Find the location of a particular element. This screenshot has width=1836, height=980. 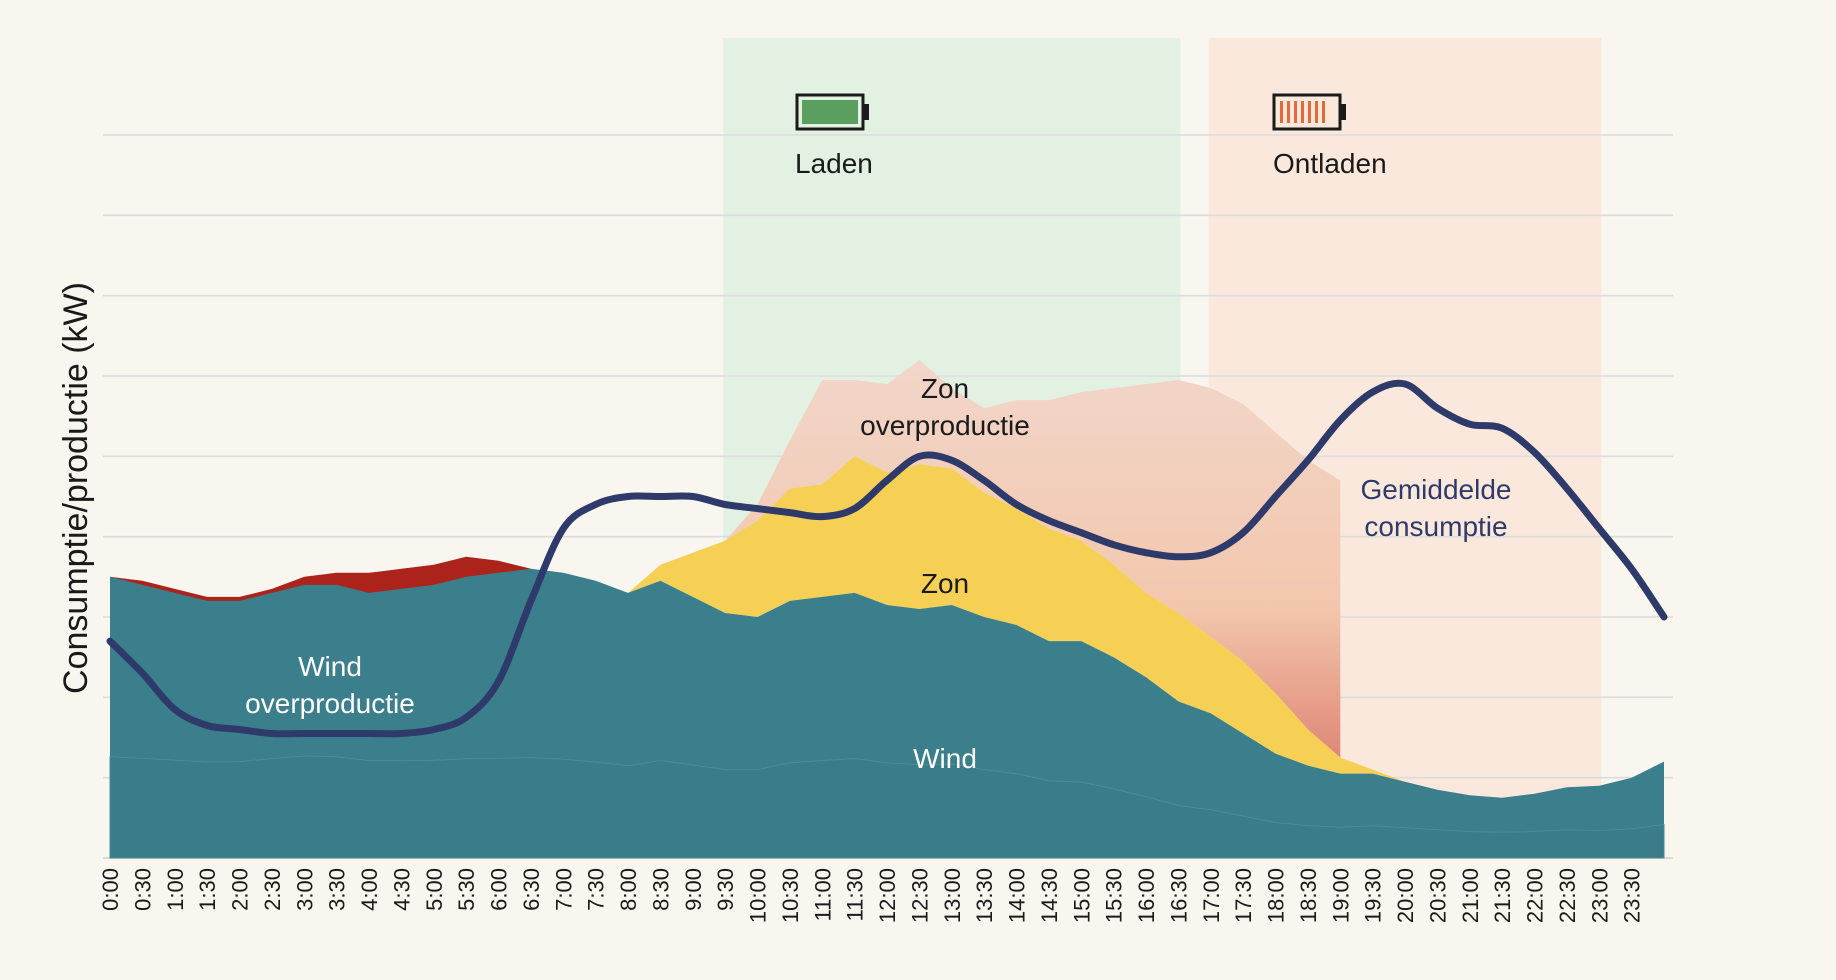

battery-low-icon is located at coordinates (1309, 112).